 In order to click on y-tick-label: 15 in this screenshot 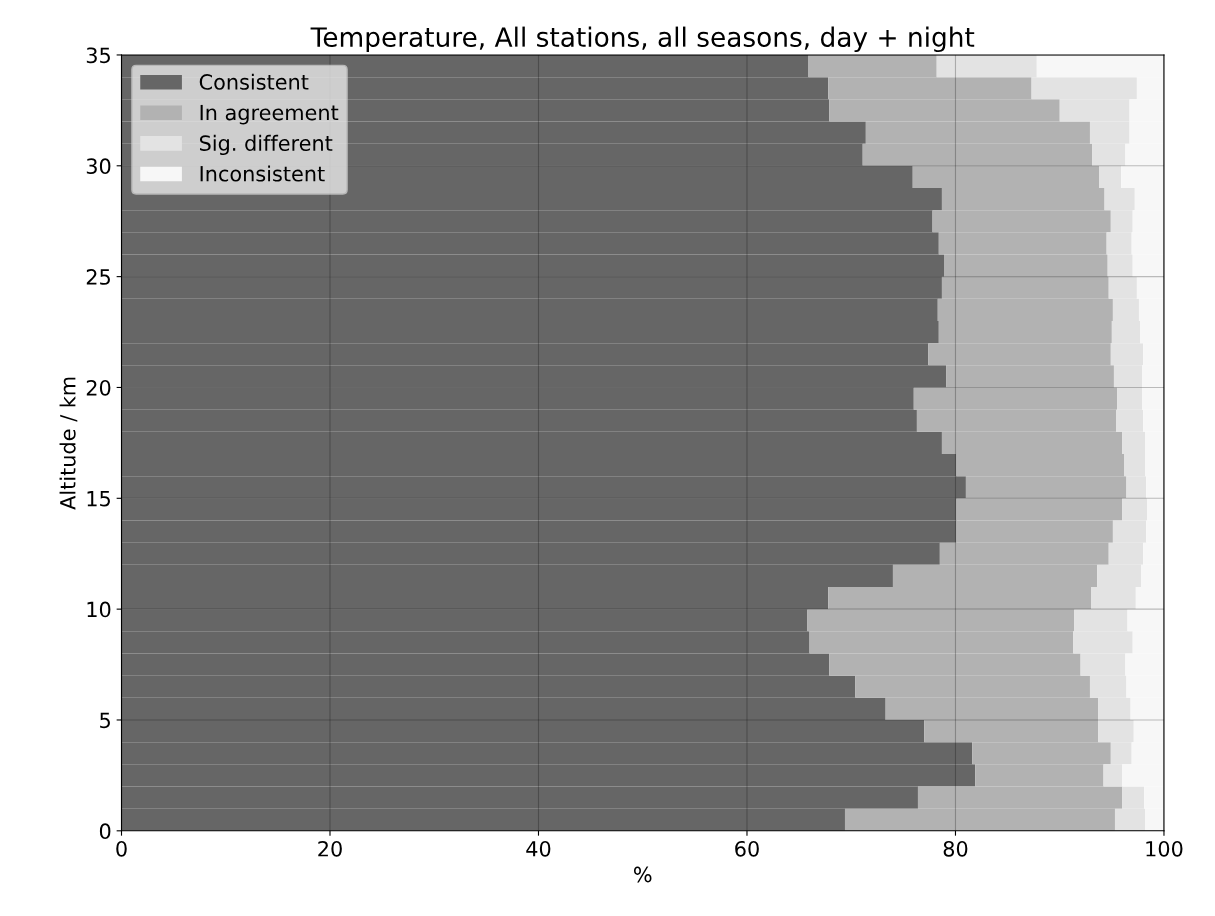, I will do `click(98, 499)`.